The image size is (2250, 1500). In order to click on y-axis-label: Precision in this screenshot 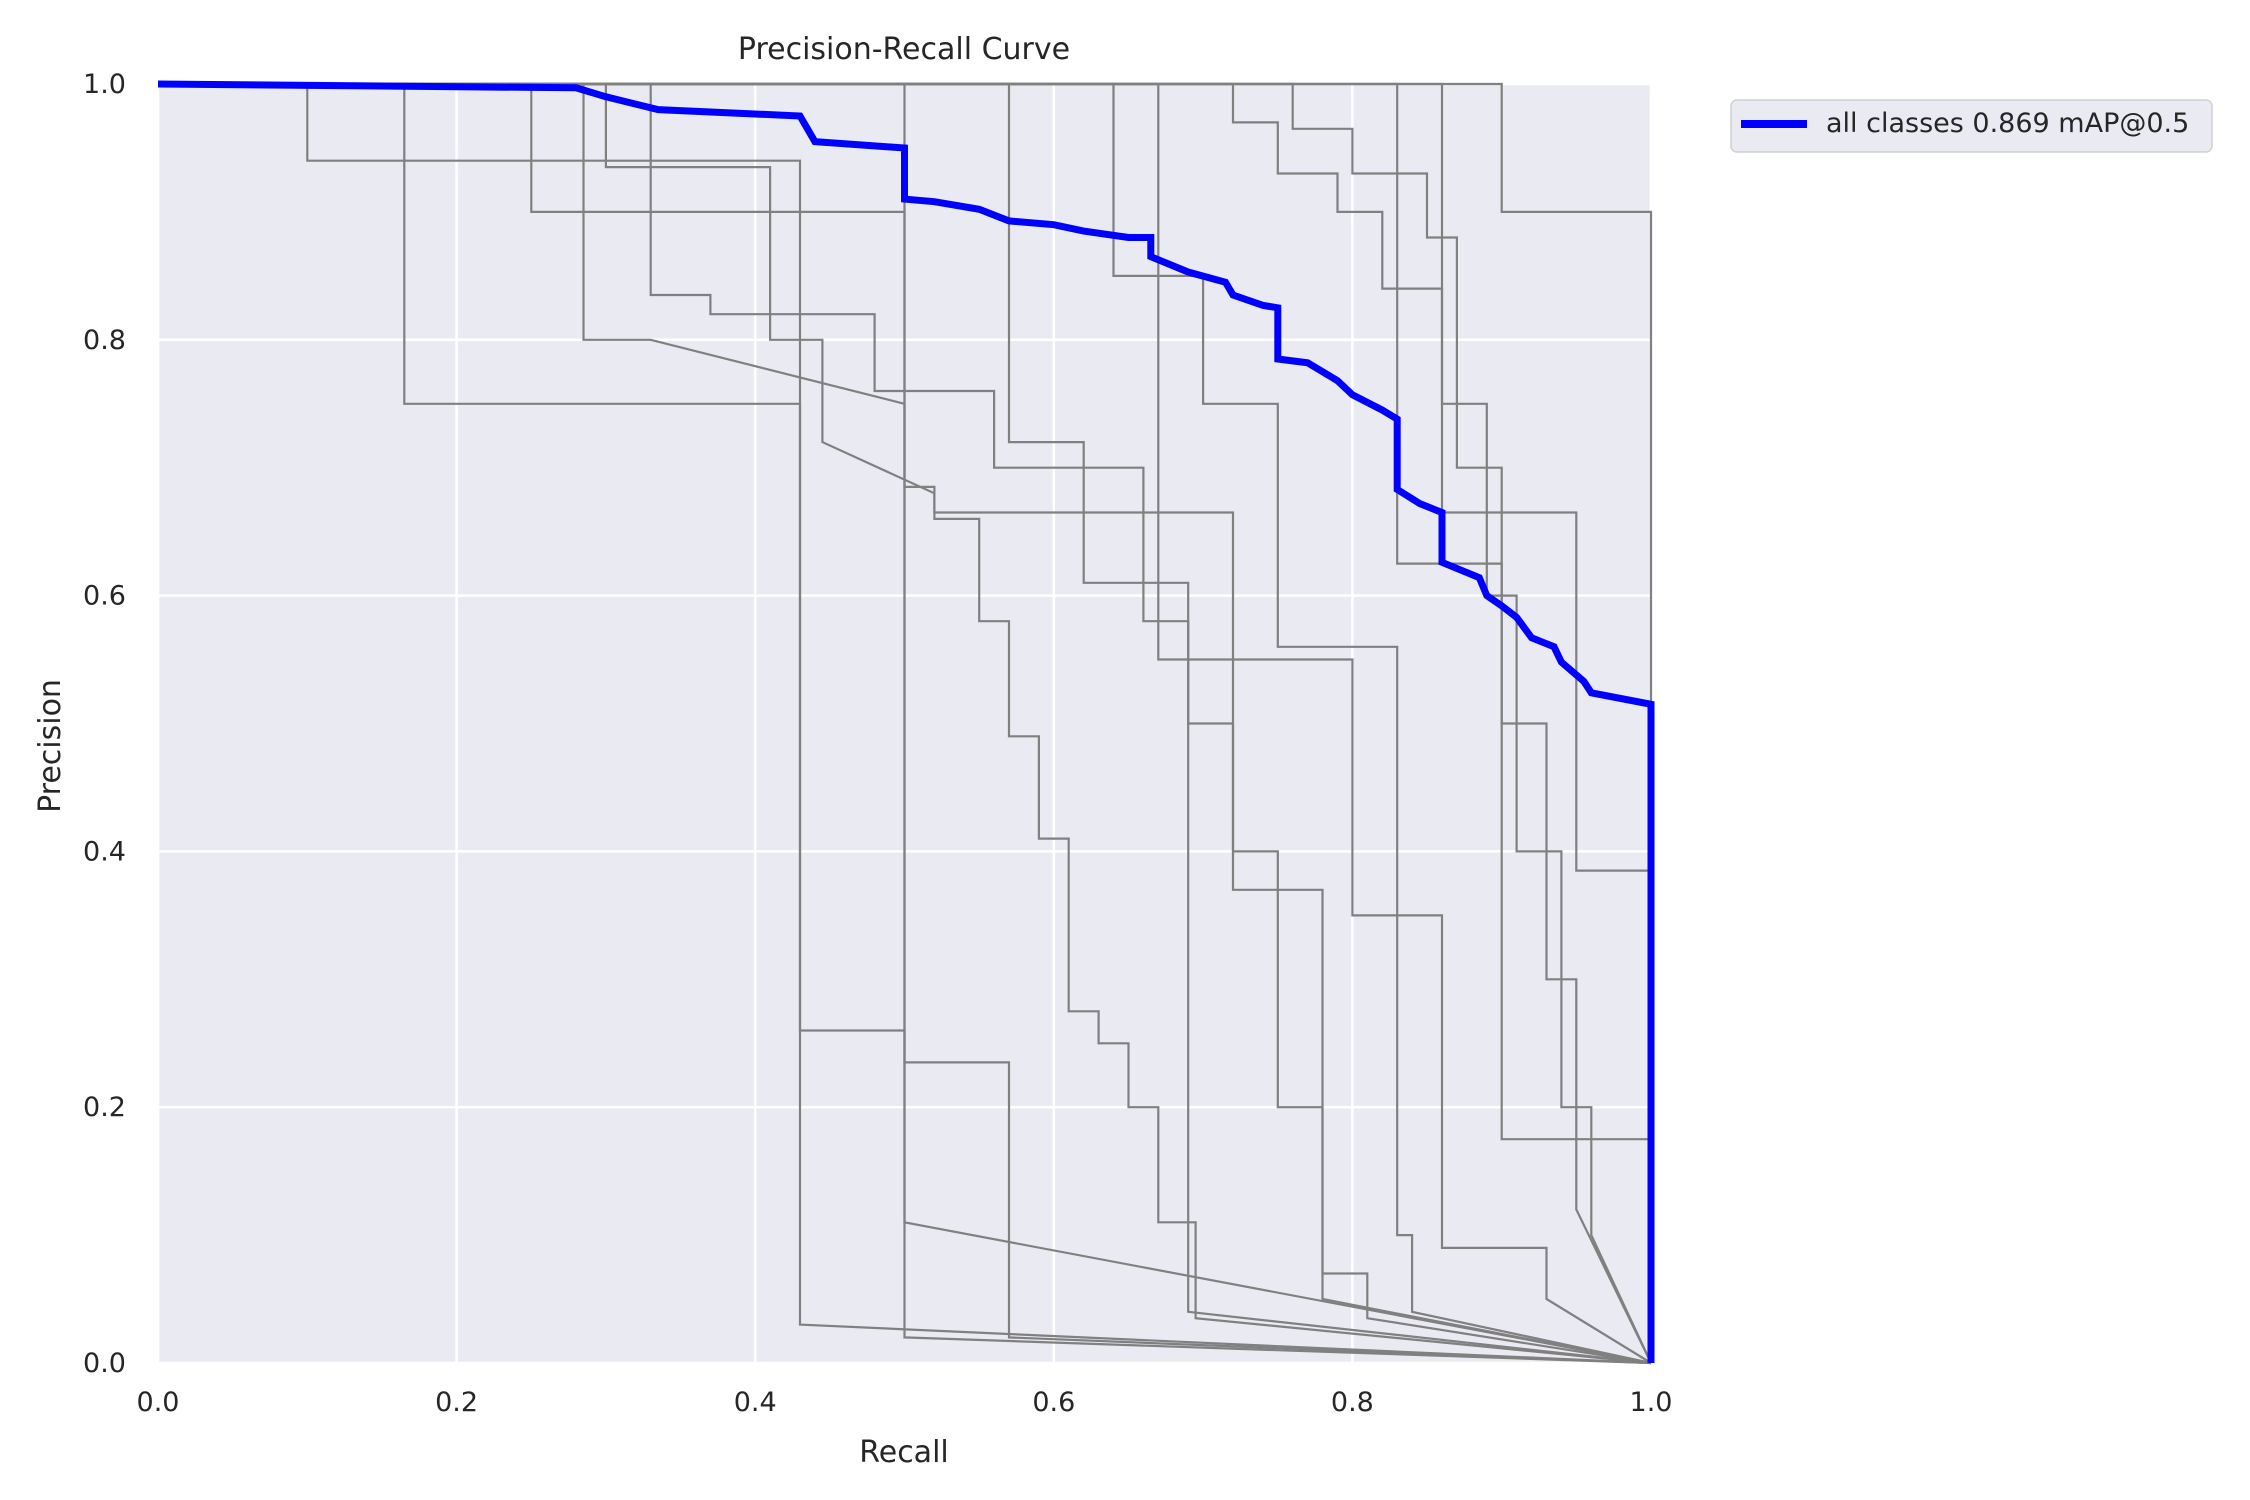, I will do `click(50, 746)`.